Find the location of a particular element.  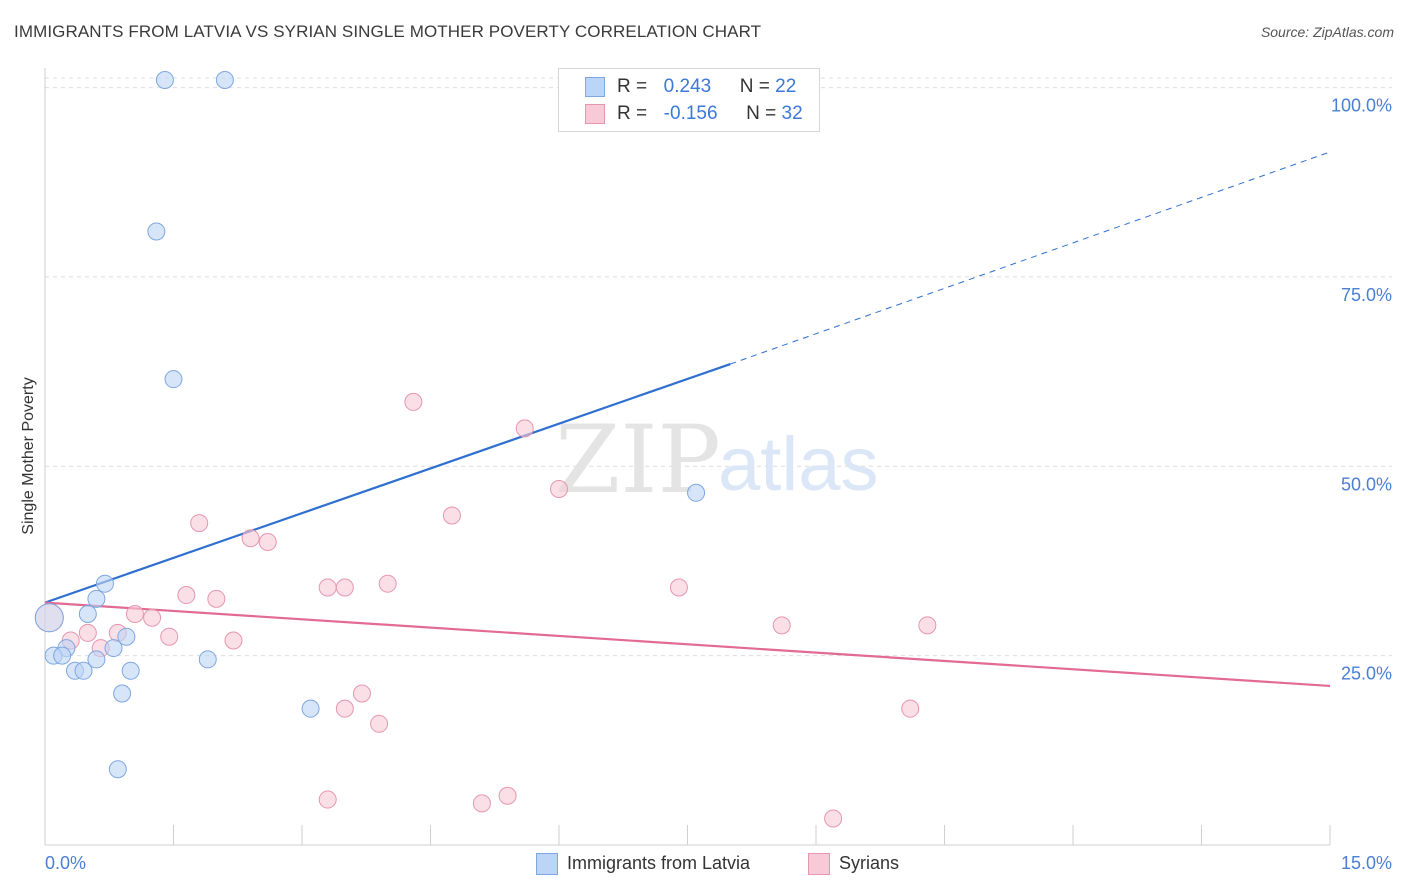

y-axis-label: Single Mother Poverty is located at coordinates (28, 456).